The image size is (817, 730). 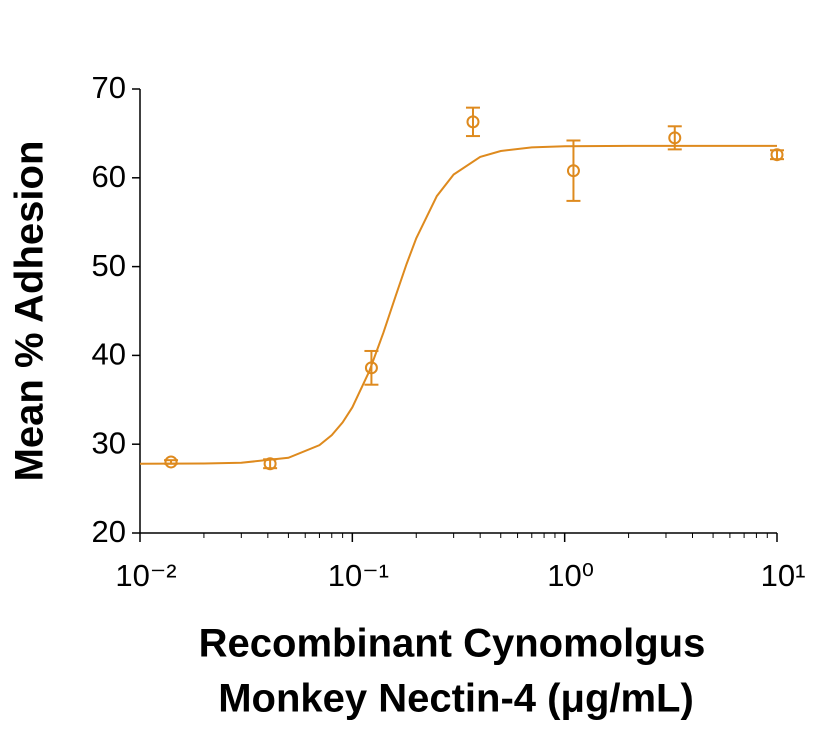 I want to click on x-axis-title: Recombinant Cynomolgus, so click(x=452, y=644).